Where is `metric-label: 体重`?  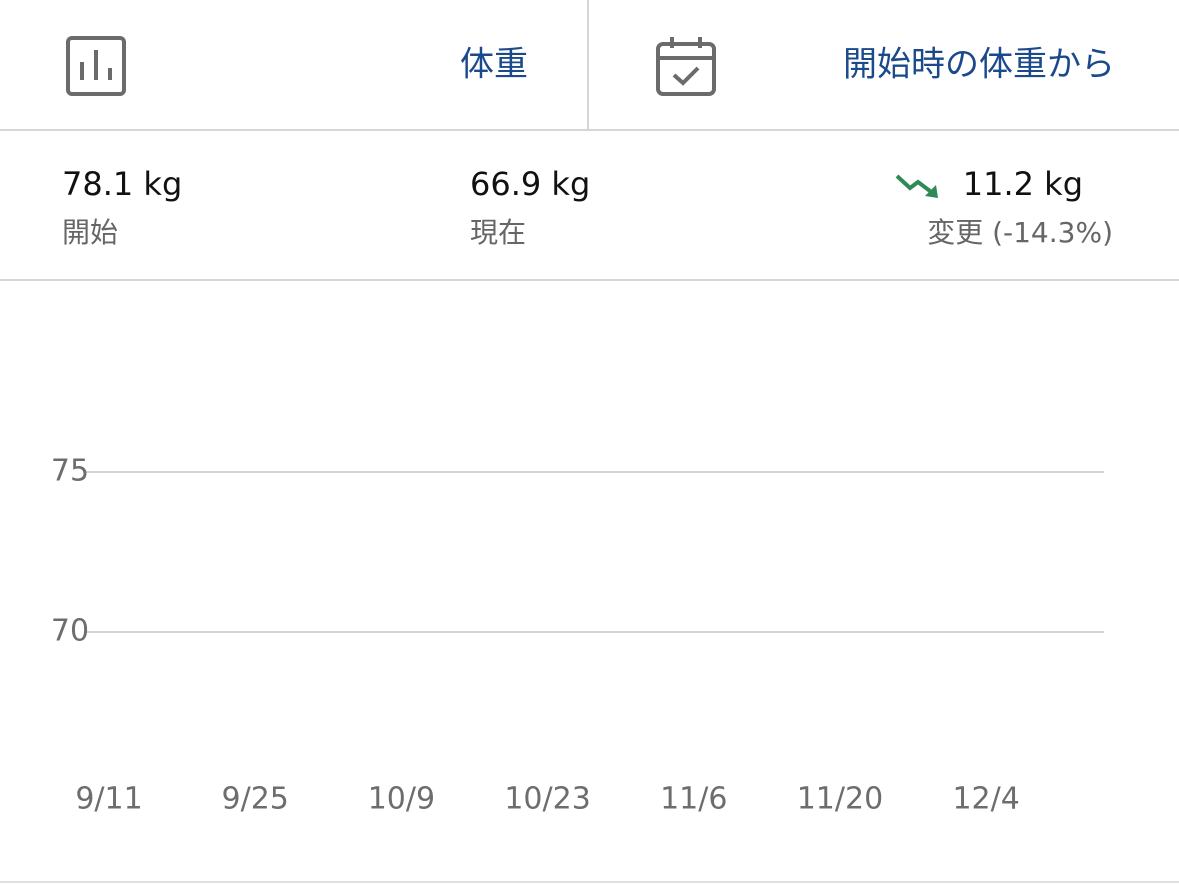
metric-label: 体重 is located at coordinates (494, 65).